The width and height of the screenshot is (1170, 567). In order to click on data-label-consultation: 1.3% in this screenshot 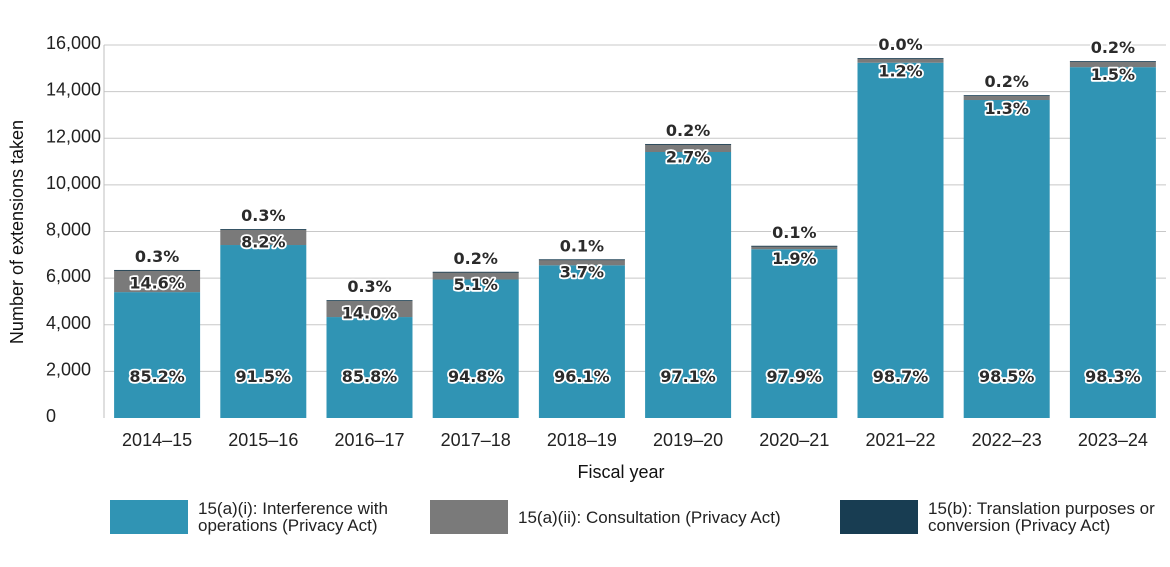, I will do `click(1007, 108)`.